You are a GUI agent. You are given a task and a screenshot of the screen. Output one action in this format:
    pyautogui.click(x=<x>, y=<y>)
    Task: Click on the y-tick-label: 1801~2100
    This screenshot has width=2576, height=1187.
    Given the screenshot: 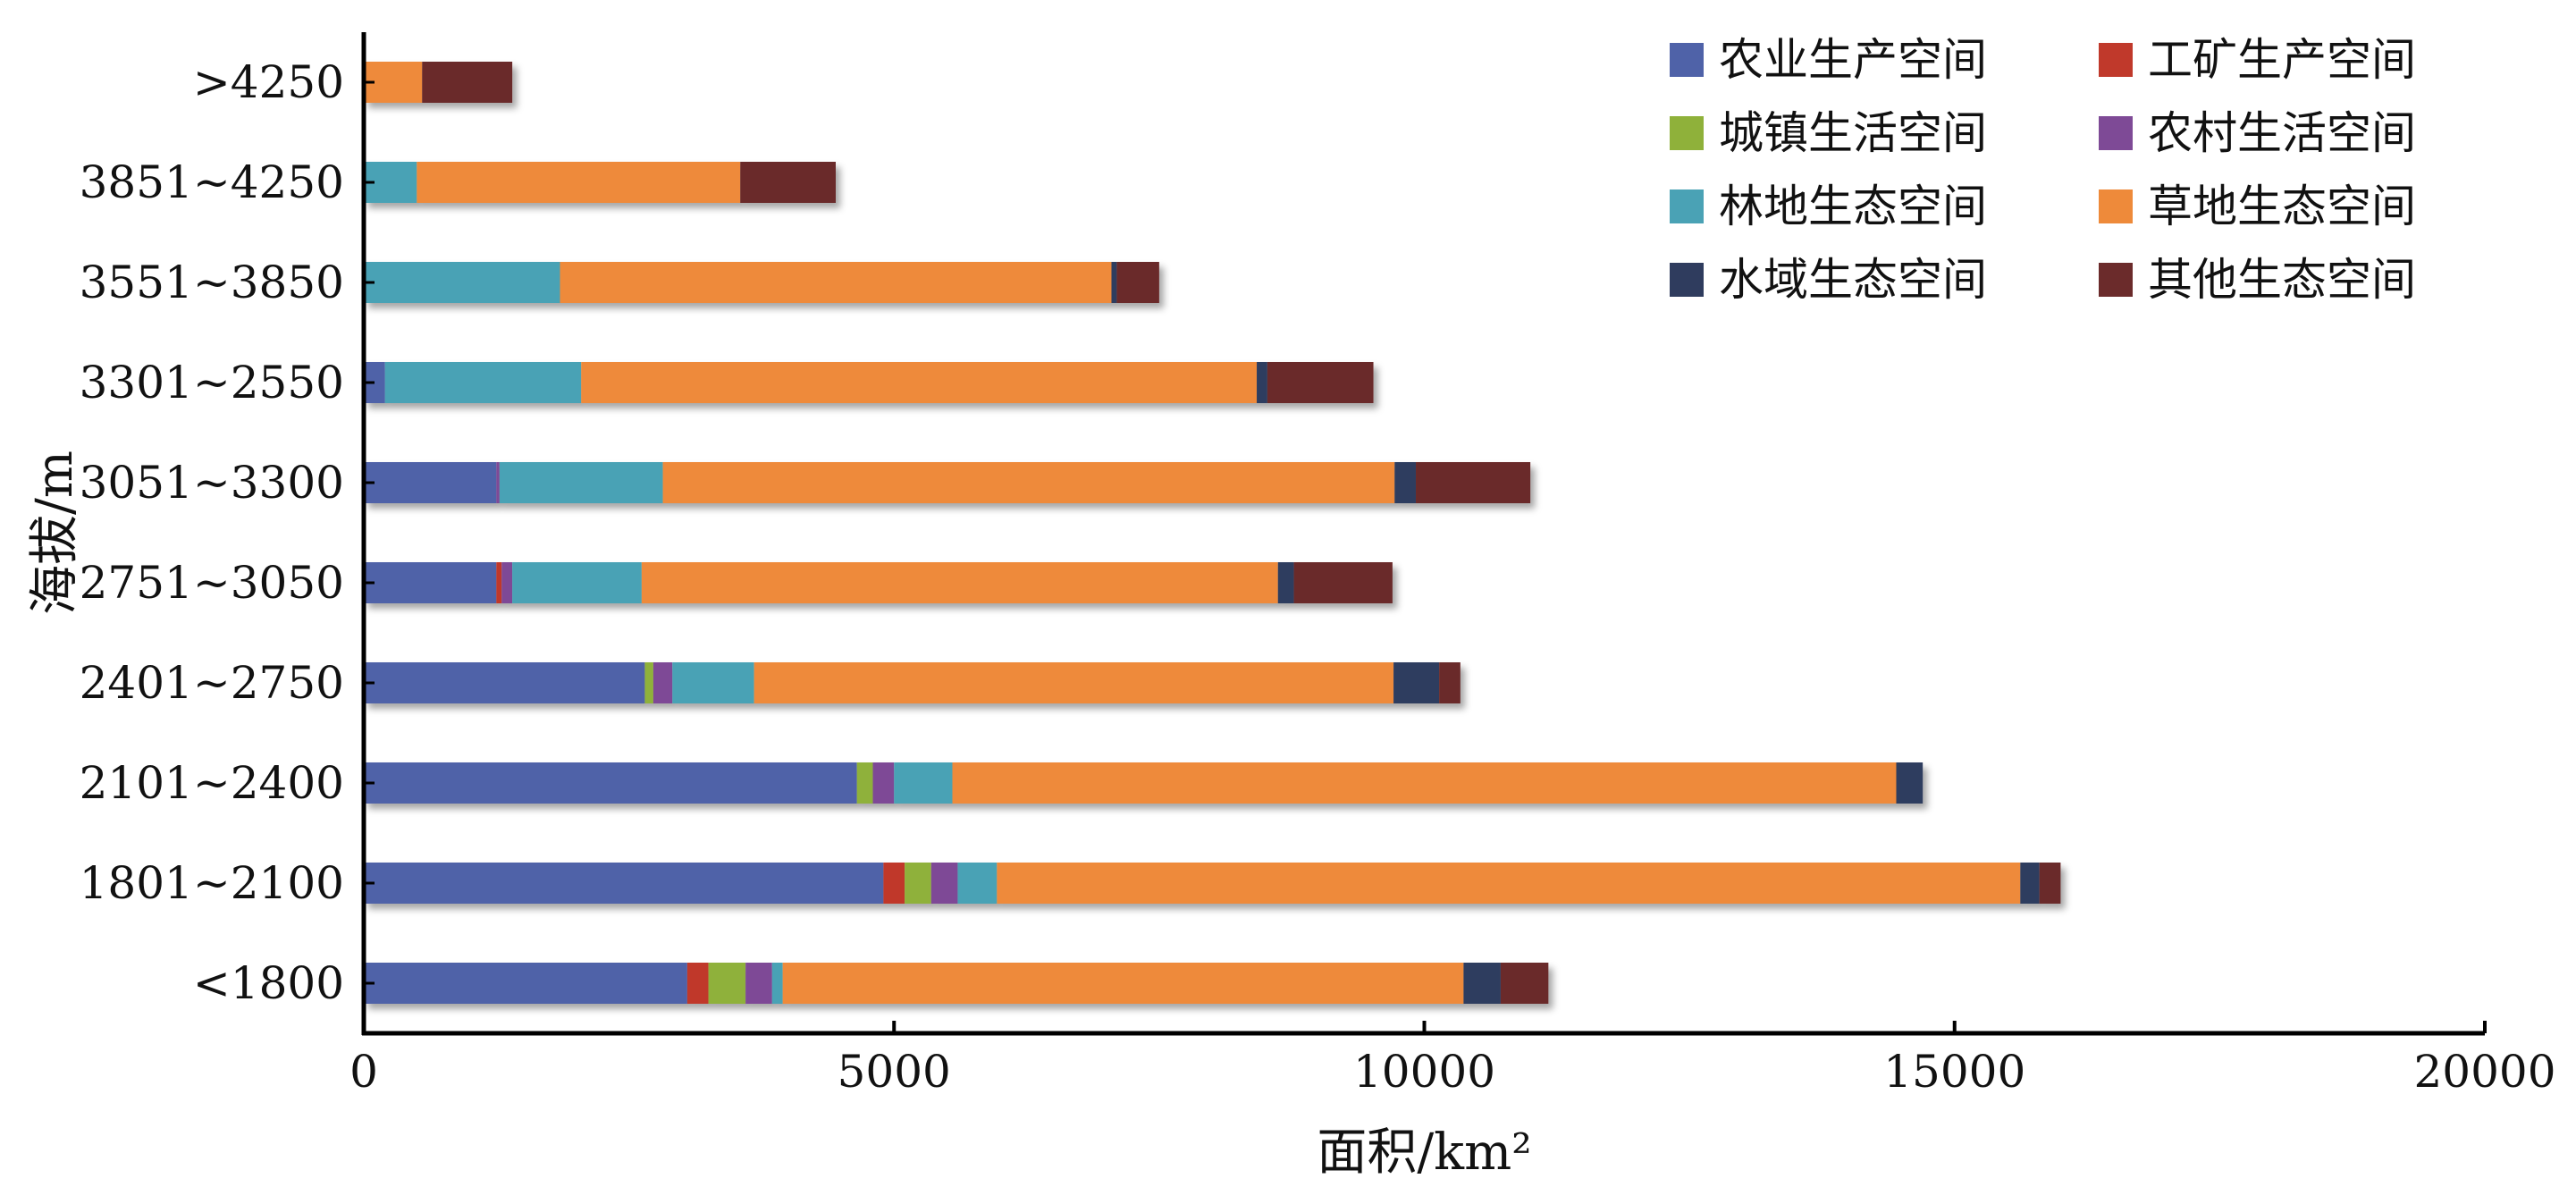 What is the action you would take?
    pyautogui.click(x=212, y=883)
    